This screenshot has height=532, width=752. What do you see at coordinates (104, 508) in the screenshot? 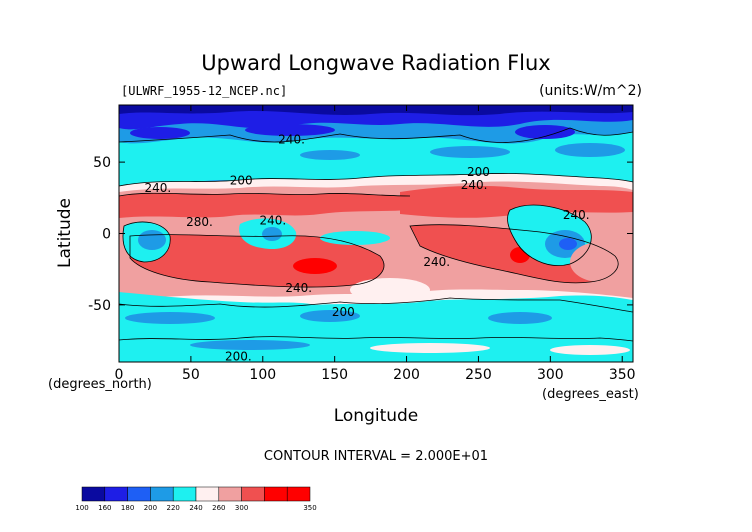
I see `colorbar-label: 160` at bounding box center [104, 508].